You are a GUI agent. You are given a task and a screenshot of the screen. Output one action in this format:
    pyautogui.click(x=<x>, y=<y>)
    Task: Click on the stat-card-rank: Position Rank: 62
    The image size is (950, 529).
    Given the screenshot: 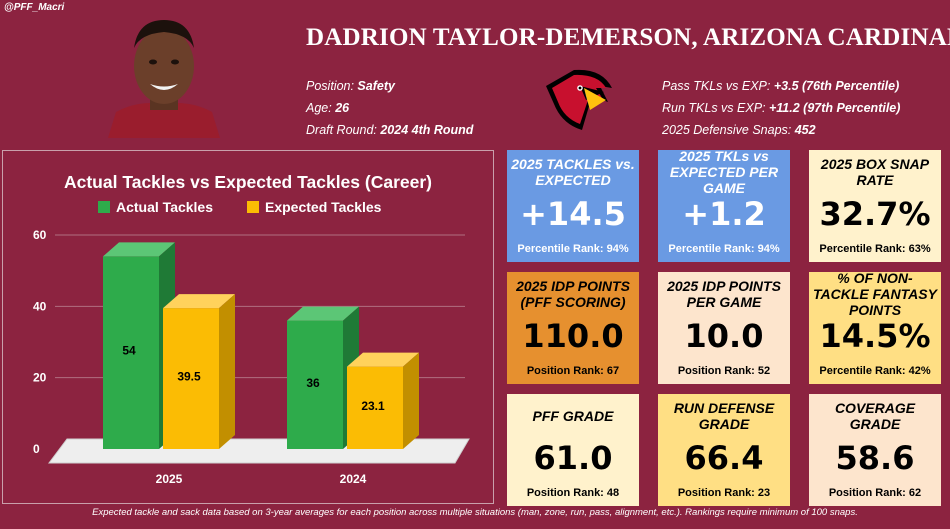 What is the action you would take?
    pyautogui.click(x=875, y=493)
    